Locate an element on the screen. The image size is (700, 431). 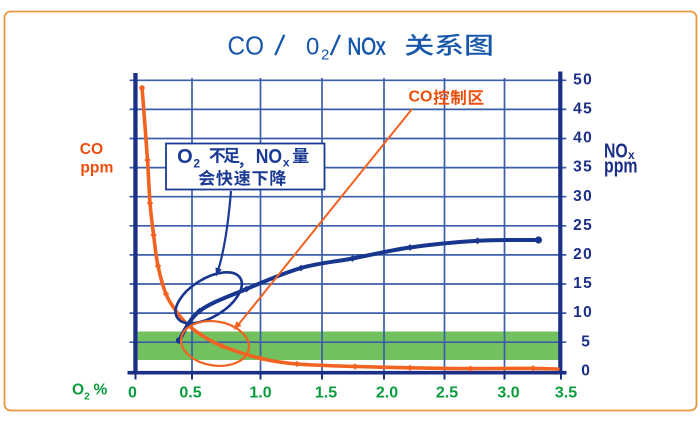
svg-text: 40 is located at coordinates (583, 138).